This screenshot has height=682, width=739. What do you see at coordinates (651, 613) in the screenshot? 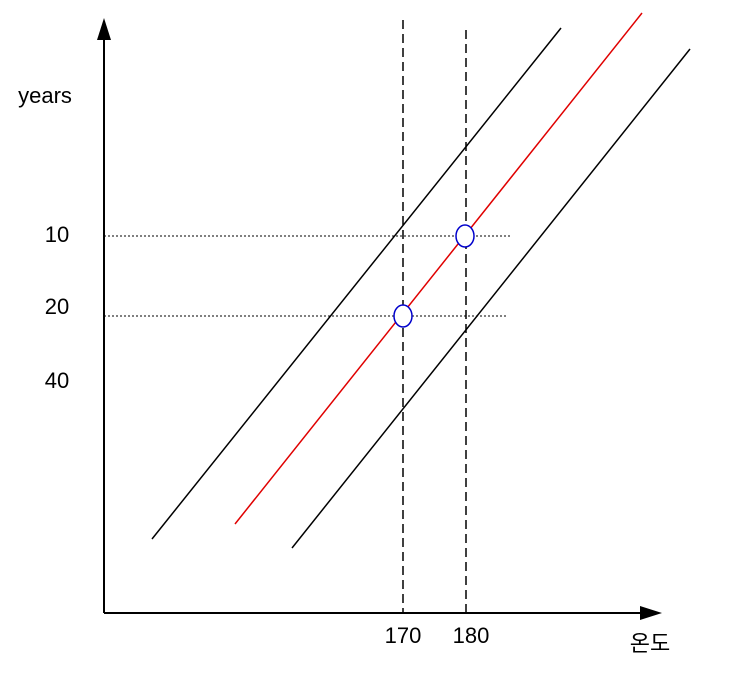
I see `x-axis-arrow` at bounding box center [651, 613].